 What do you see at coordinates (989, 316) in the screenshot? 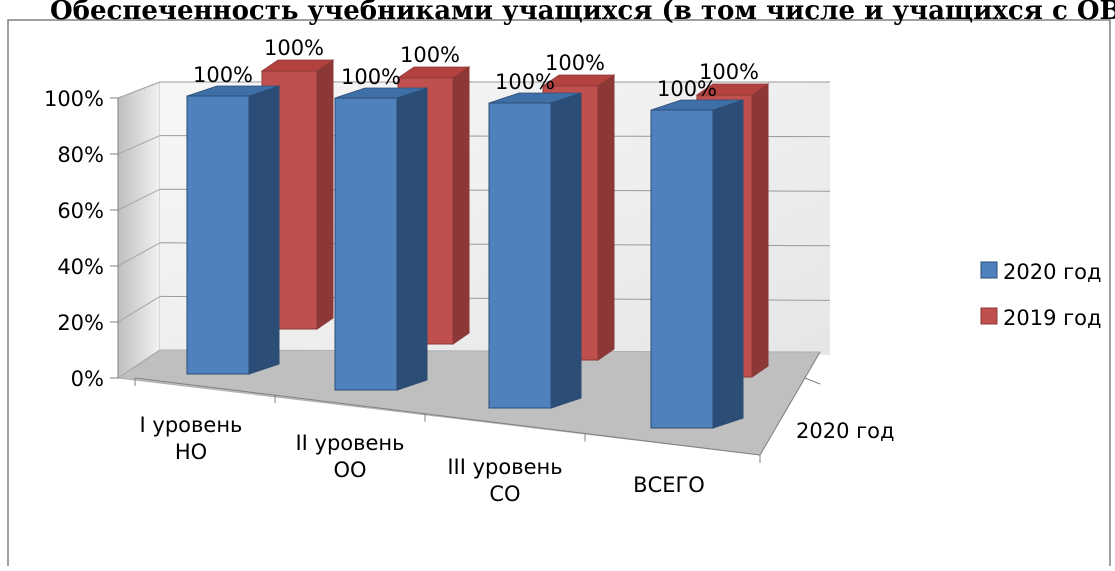
I see `legend-swatch-2019` at bounding box center [989, 316].